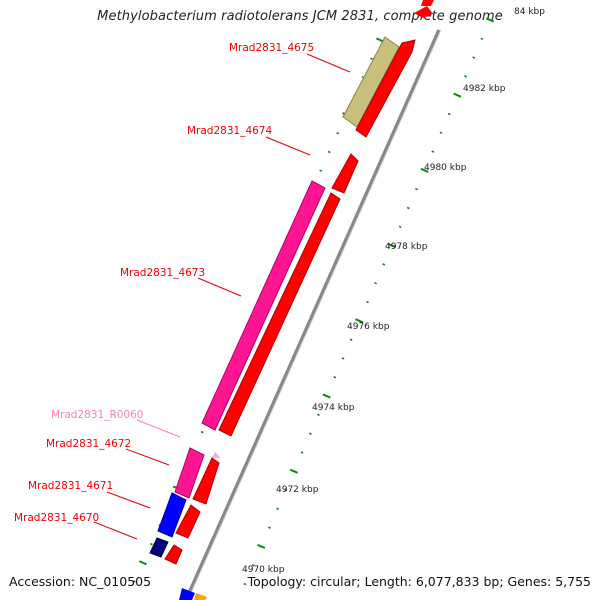 The height and width of the screenshot is (600, 600). What do you see at coordinates (445, 168) in the screenshot?
I see `scale-label-4980: 4980 kbp` at bounding box center [445, 168].